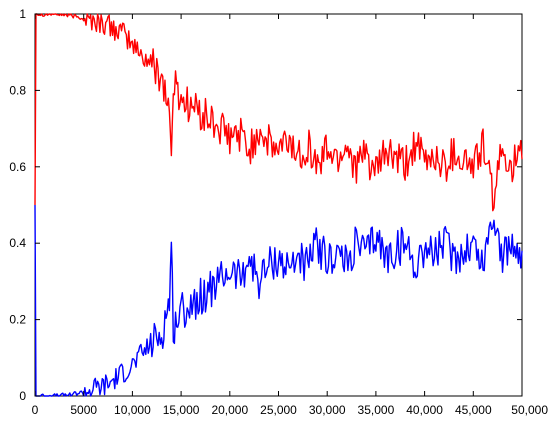  I want to click on y-tick-label: 1, so click(22, 14).